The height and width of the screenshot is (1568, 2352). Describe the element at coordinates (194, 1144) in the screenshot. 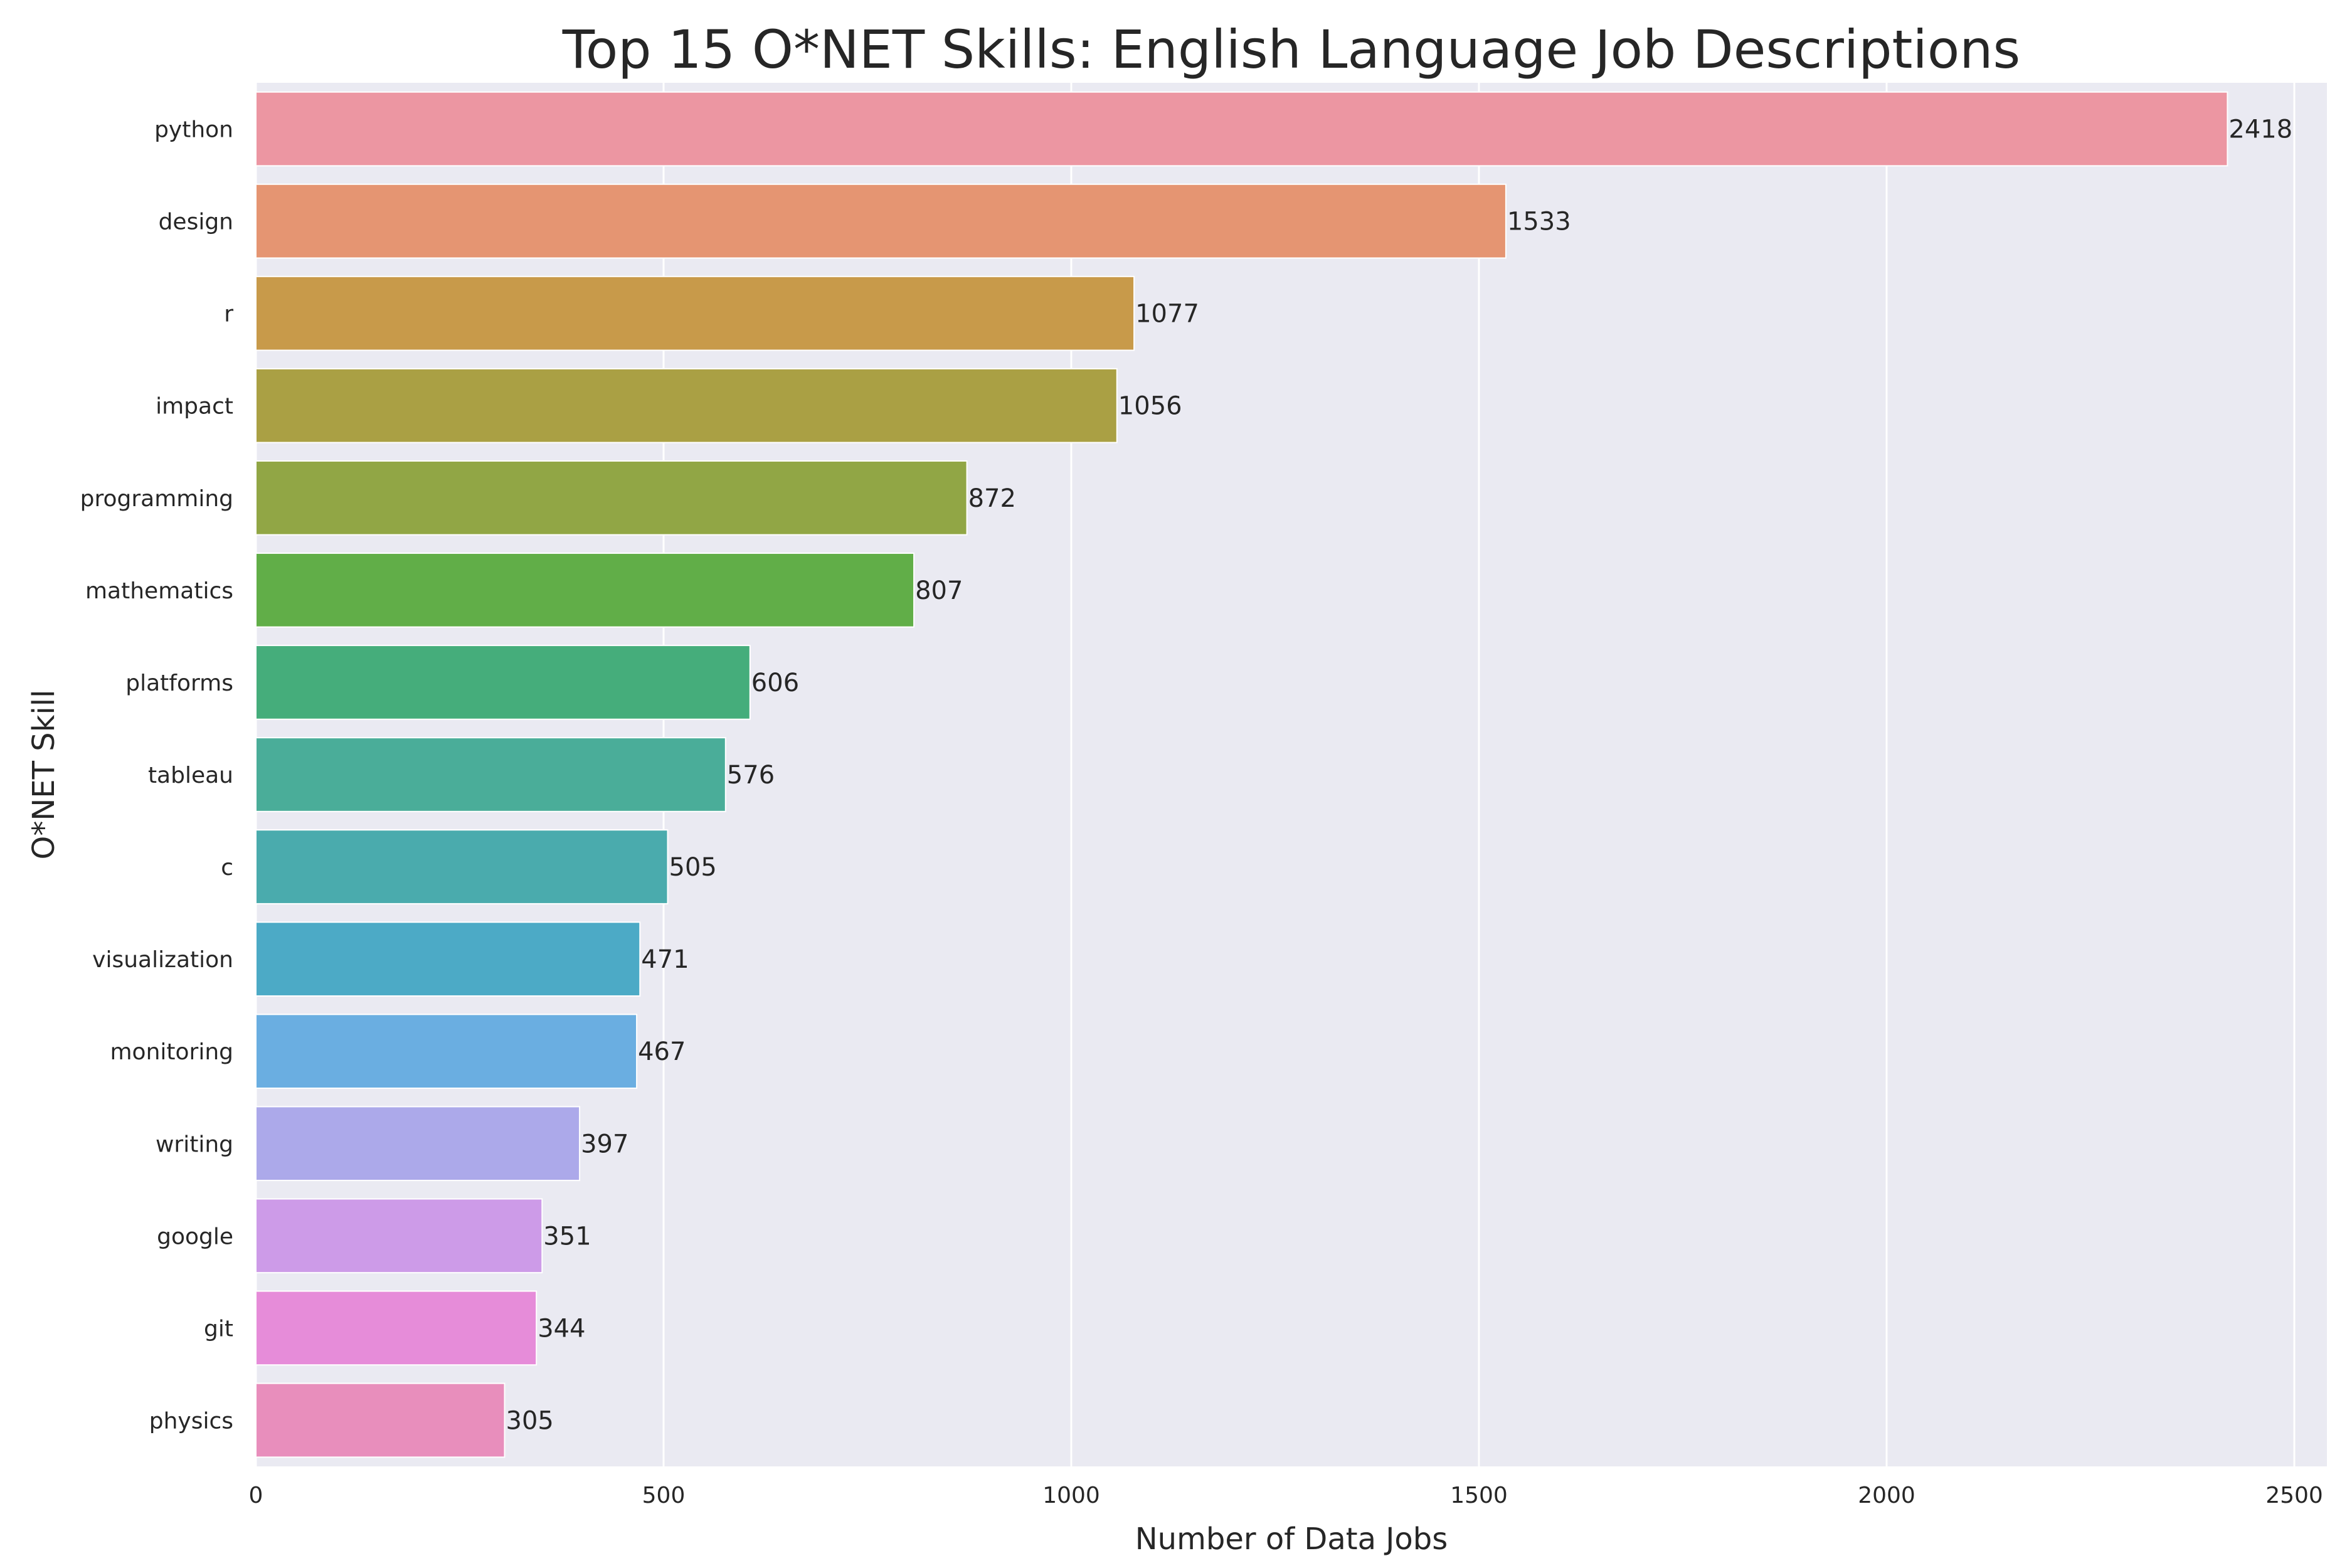

I see `y-tick-label: writing` at that location.